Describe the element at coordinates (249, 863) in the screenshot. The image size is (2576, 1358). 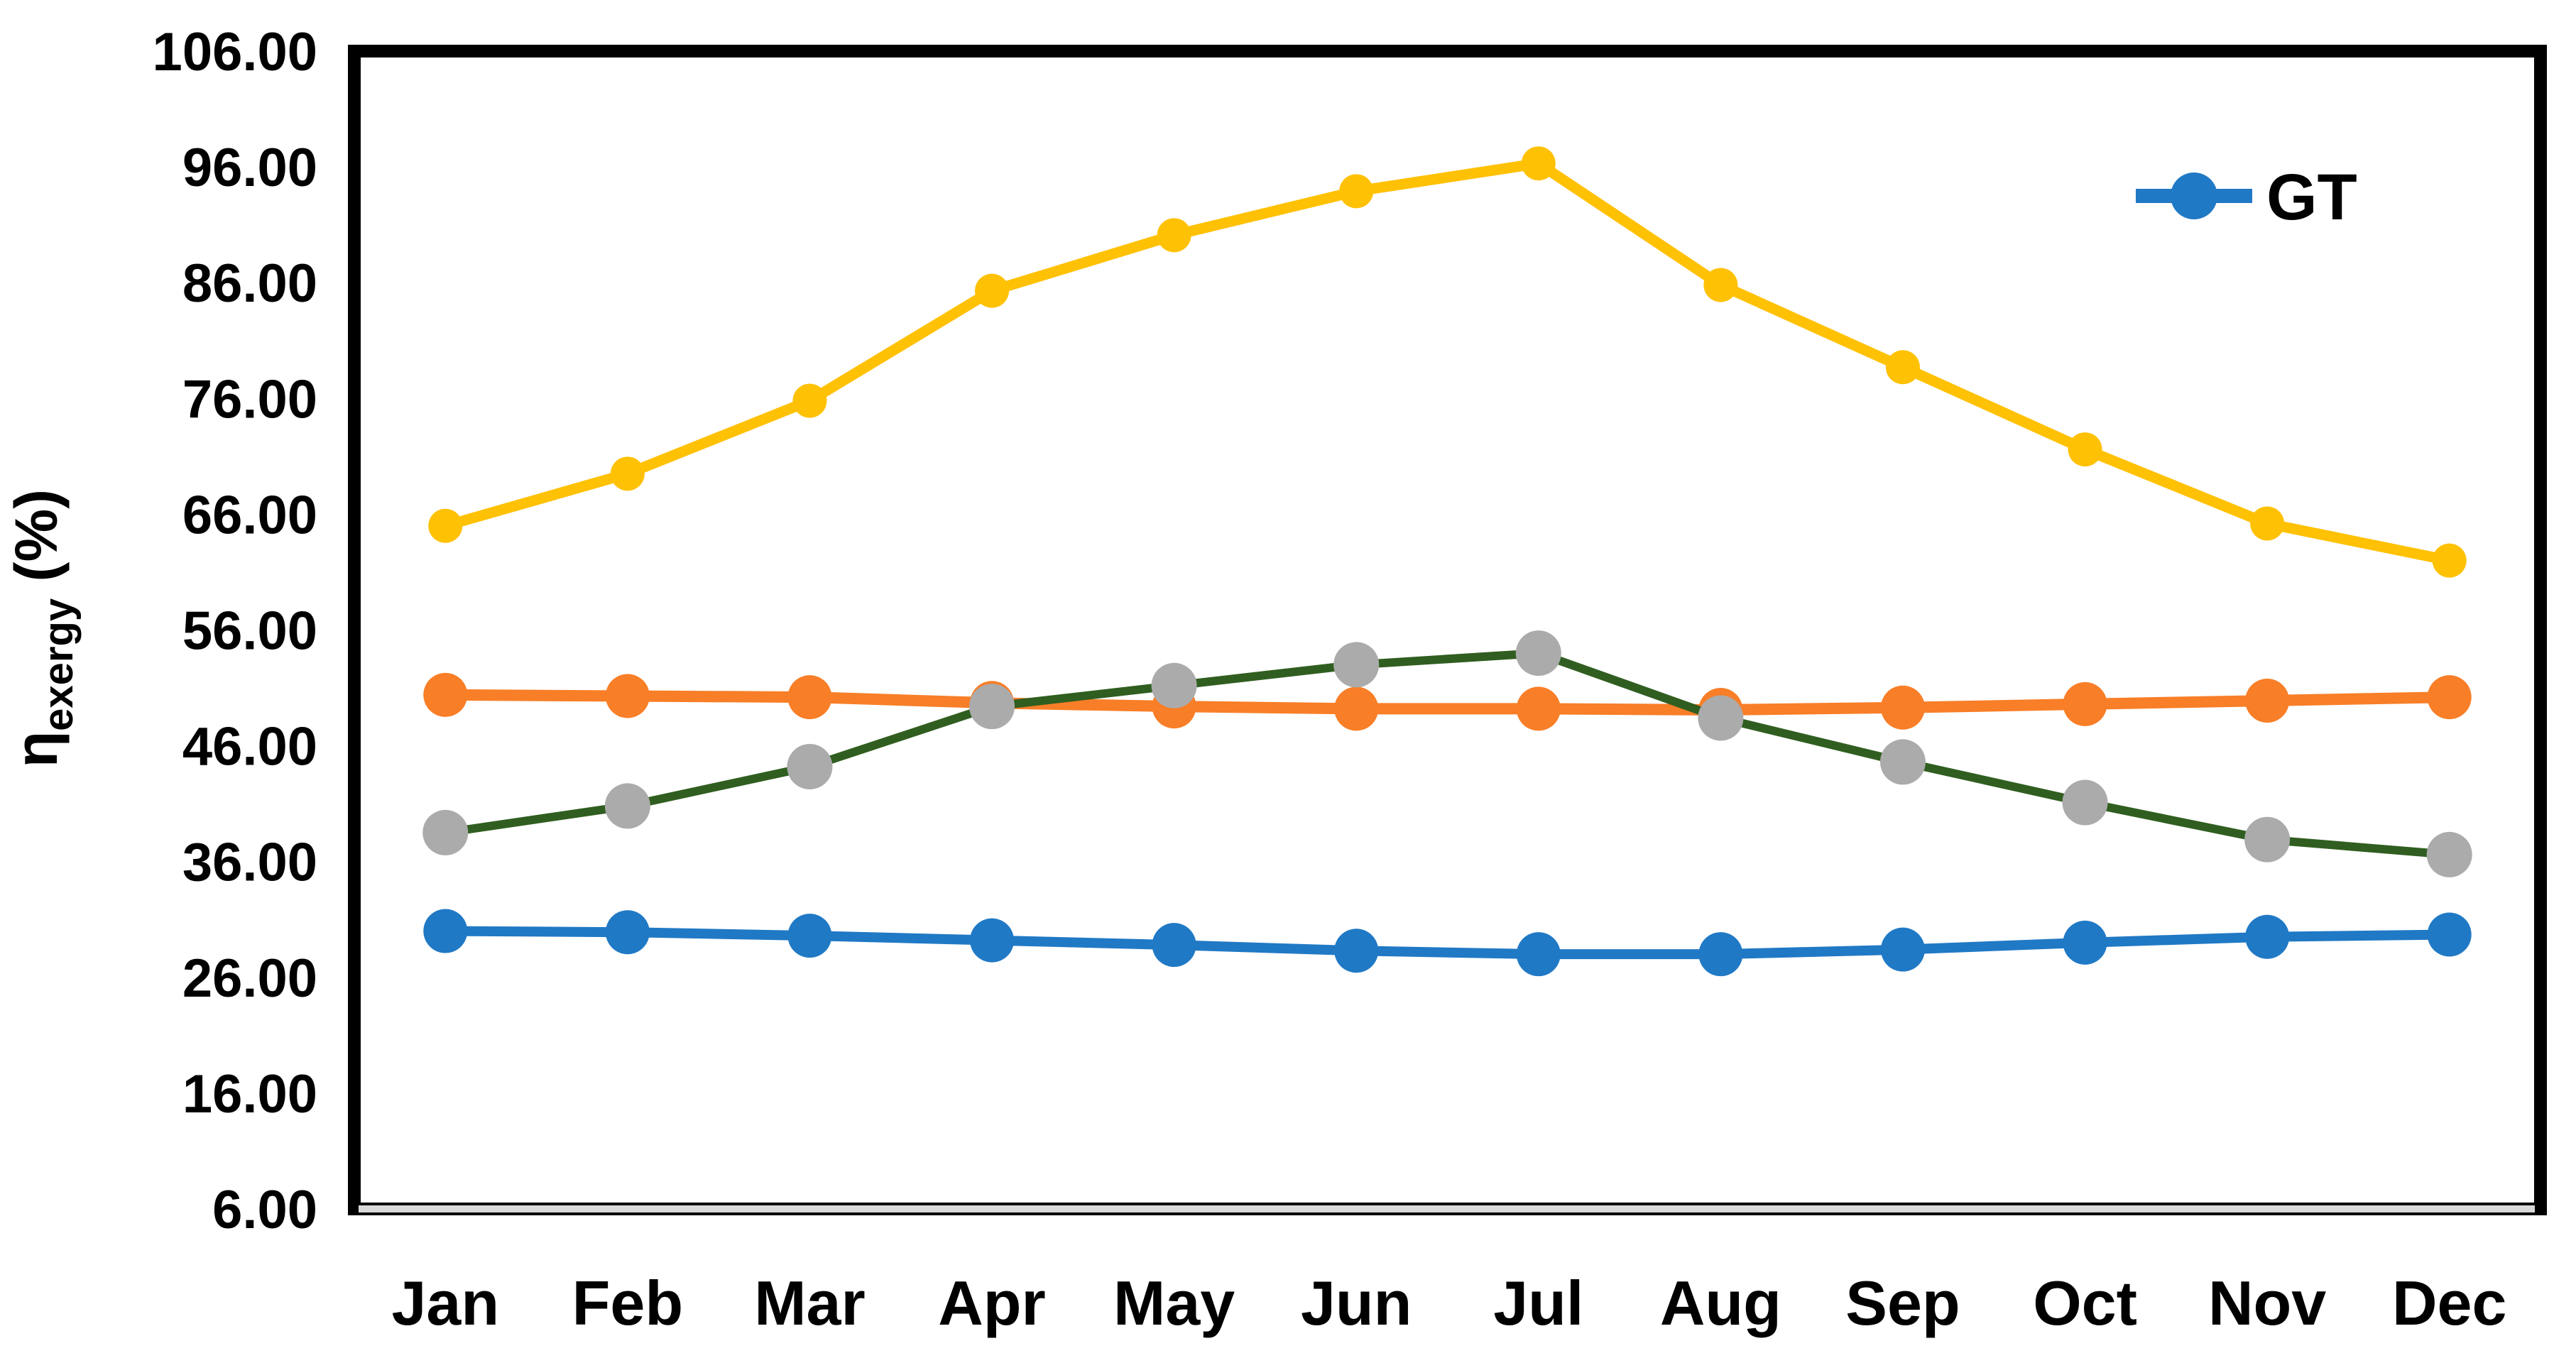
I see `y-tick-label: 36.00` at that location.